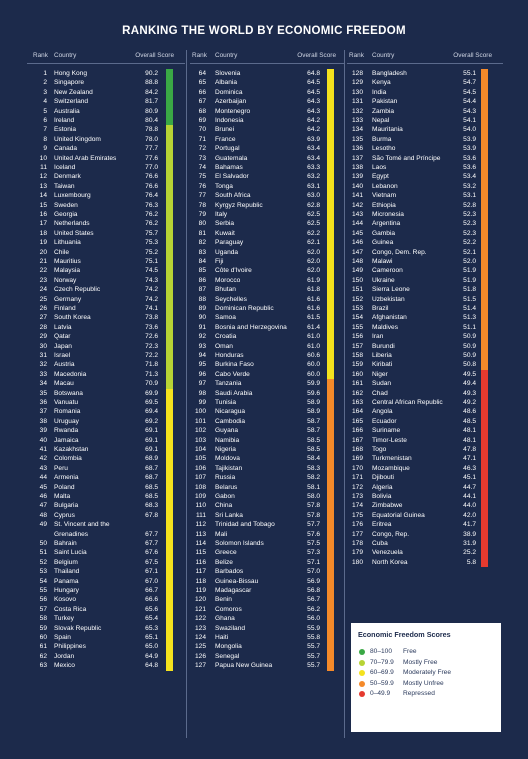 The image size is (528, 759). What do you see at coordinates (313, 177) in the screenshot?
I see `score-cell: 63.2` at bounding box center [313, 177].